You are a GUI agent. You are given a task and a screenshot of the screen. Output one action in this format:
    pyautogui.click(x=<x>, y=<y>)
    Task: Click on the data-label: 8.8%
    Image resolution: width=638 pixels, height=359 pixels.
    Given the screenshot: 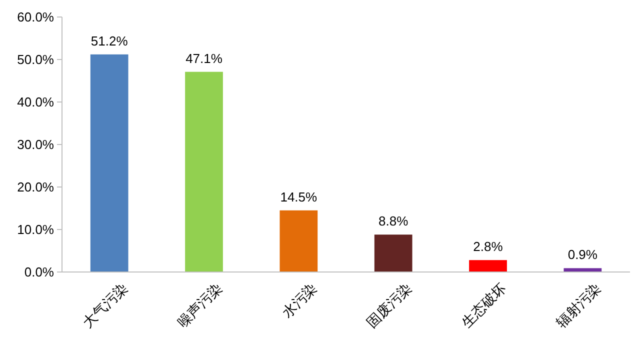 What is the action you would take?
    pyautogui.click(x=393, y=221)
    